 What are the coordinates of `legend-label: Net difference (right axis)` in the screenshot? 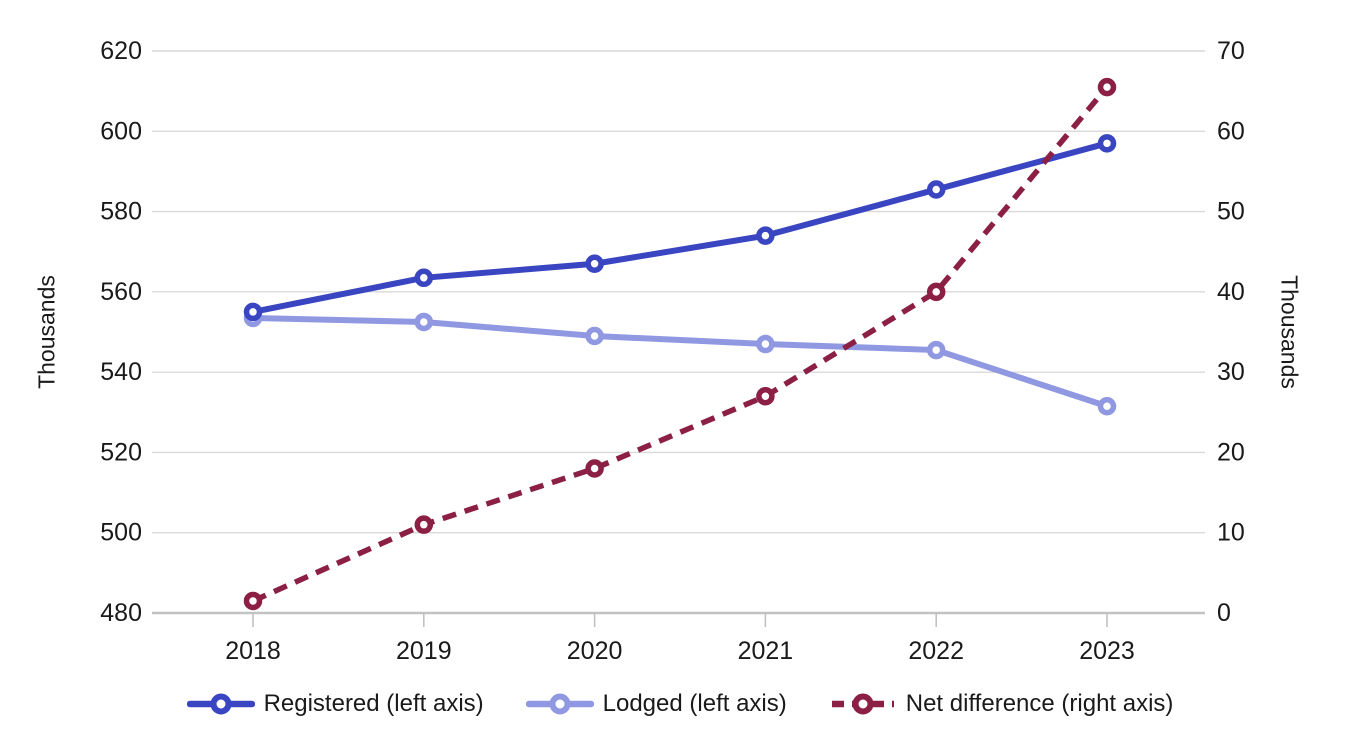 It's located at (1039, 703).